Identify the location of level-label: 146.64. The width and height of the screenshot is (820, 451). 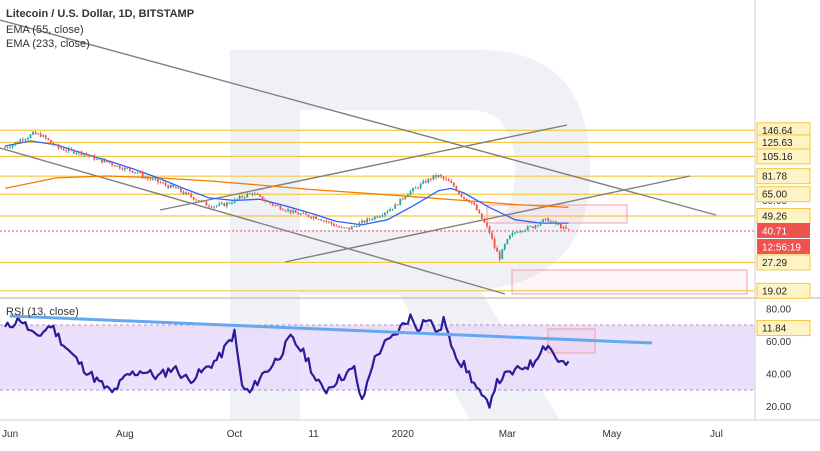
(777, 131).